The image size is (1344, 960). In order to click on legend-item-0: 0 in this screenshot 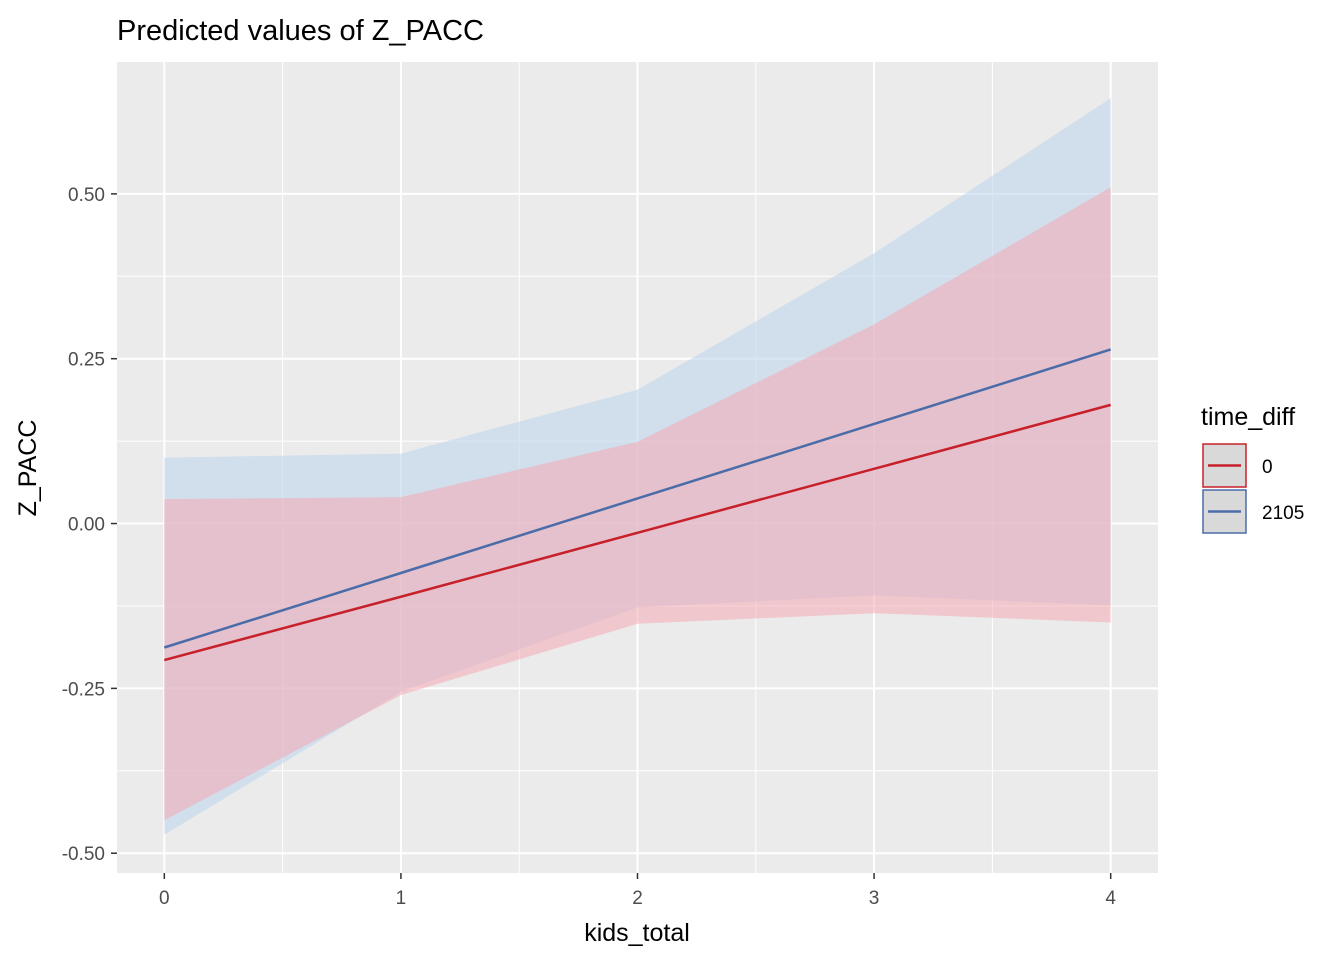, I will do `click(1237, 465)`.